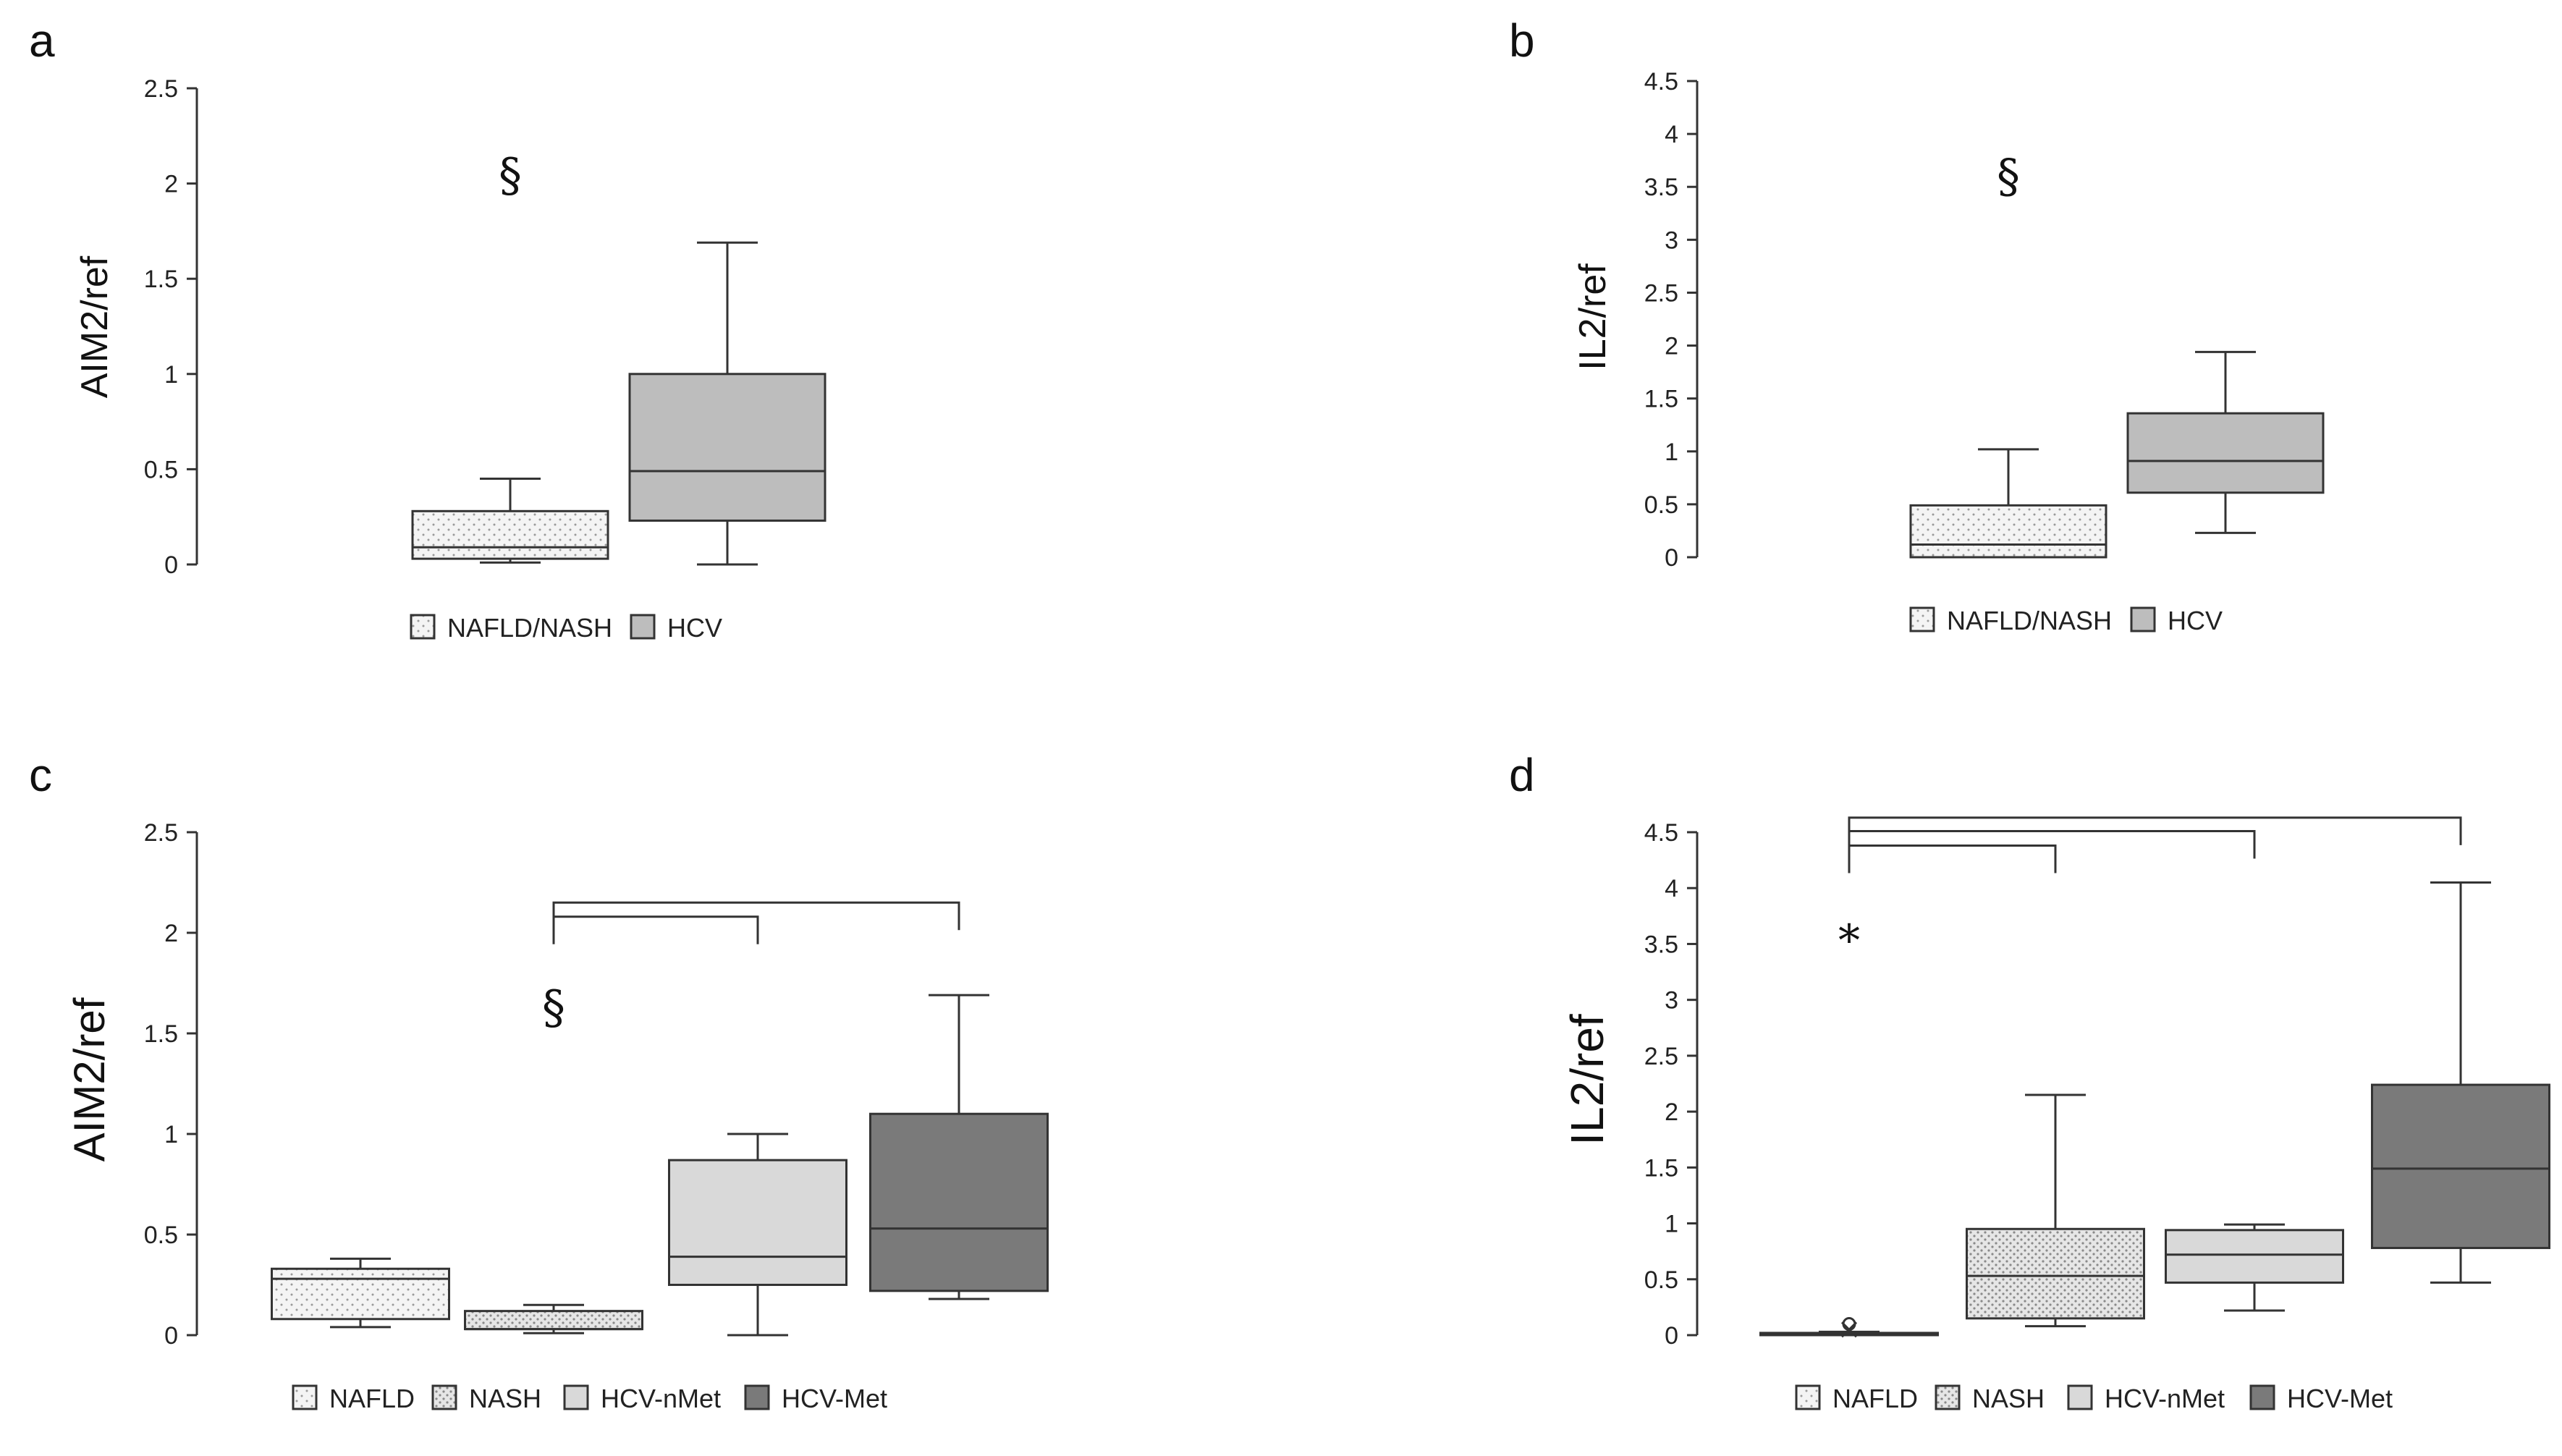  I want to click on legend-label: HCV-Met, so click(834, 1398).